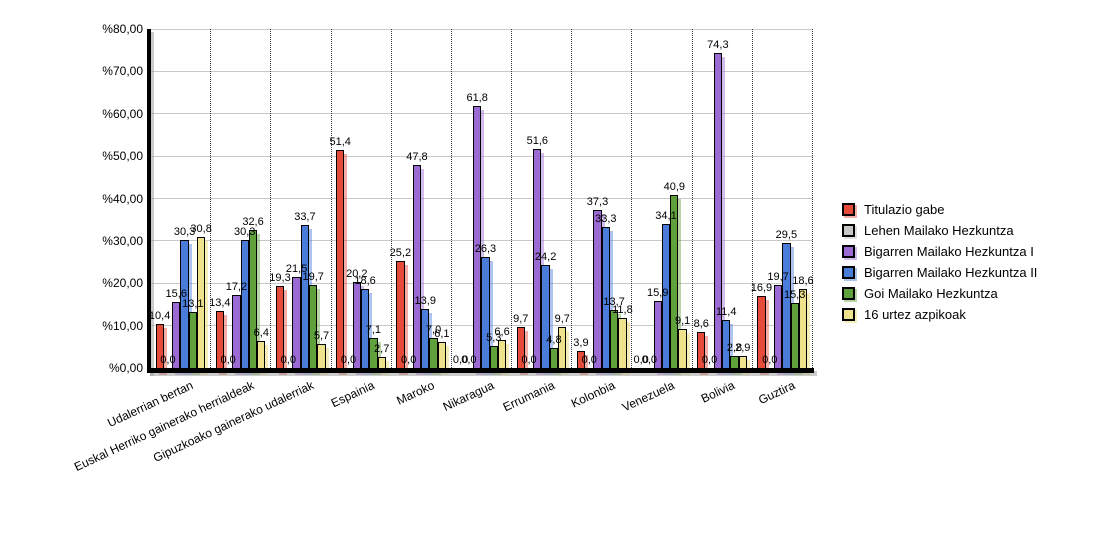  What do you see at coordinates (674, 186) in the screenshot?
I see `value-label: 40,9` at bounding box center [674, 186].